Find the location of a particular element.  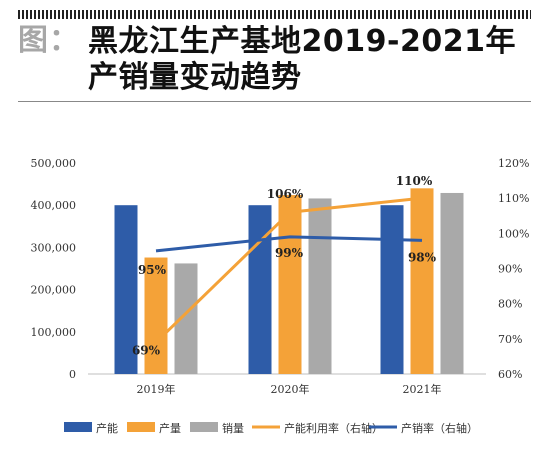

page-title: 黑龙江生产基地2019-2021年产销量变动趋势 is located at coordinates (302, 59).